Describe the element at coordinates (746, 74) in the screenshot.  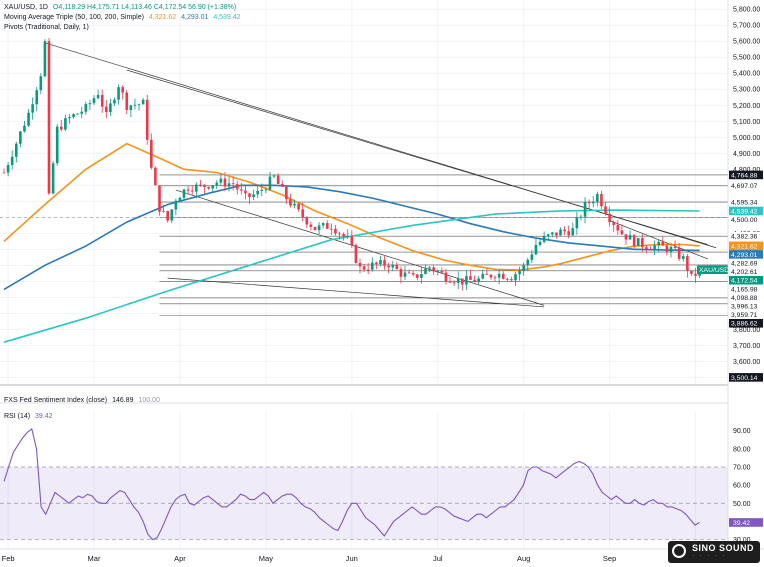
I see `price-tick-label: 5,400.00` at that location.